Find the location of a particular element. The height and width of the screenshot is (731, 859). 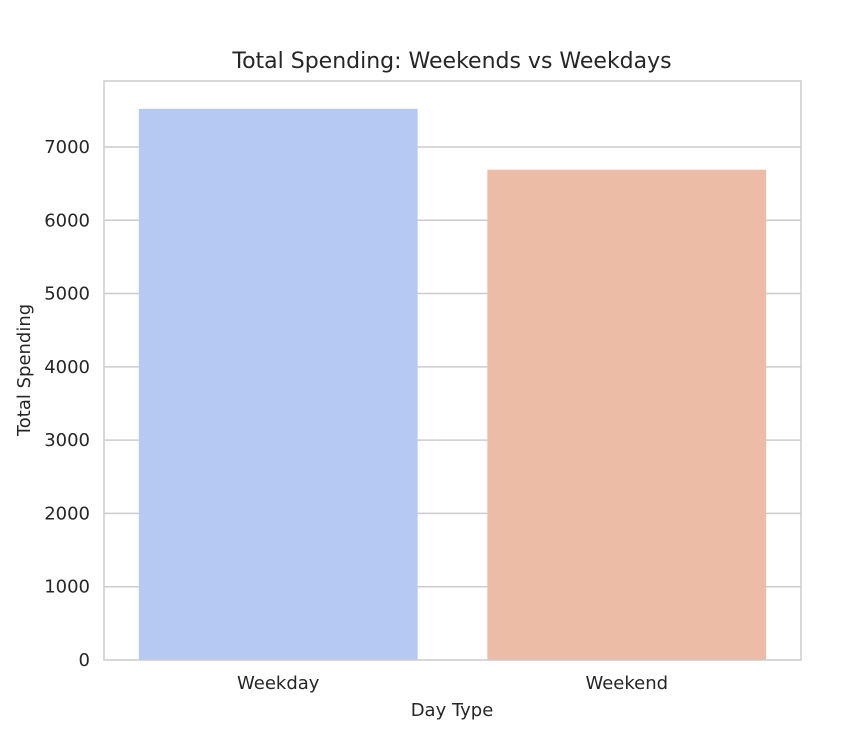

y-tick-label: 2000 is located at coordinates (67, 513).